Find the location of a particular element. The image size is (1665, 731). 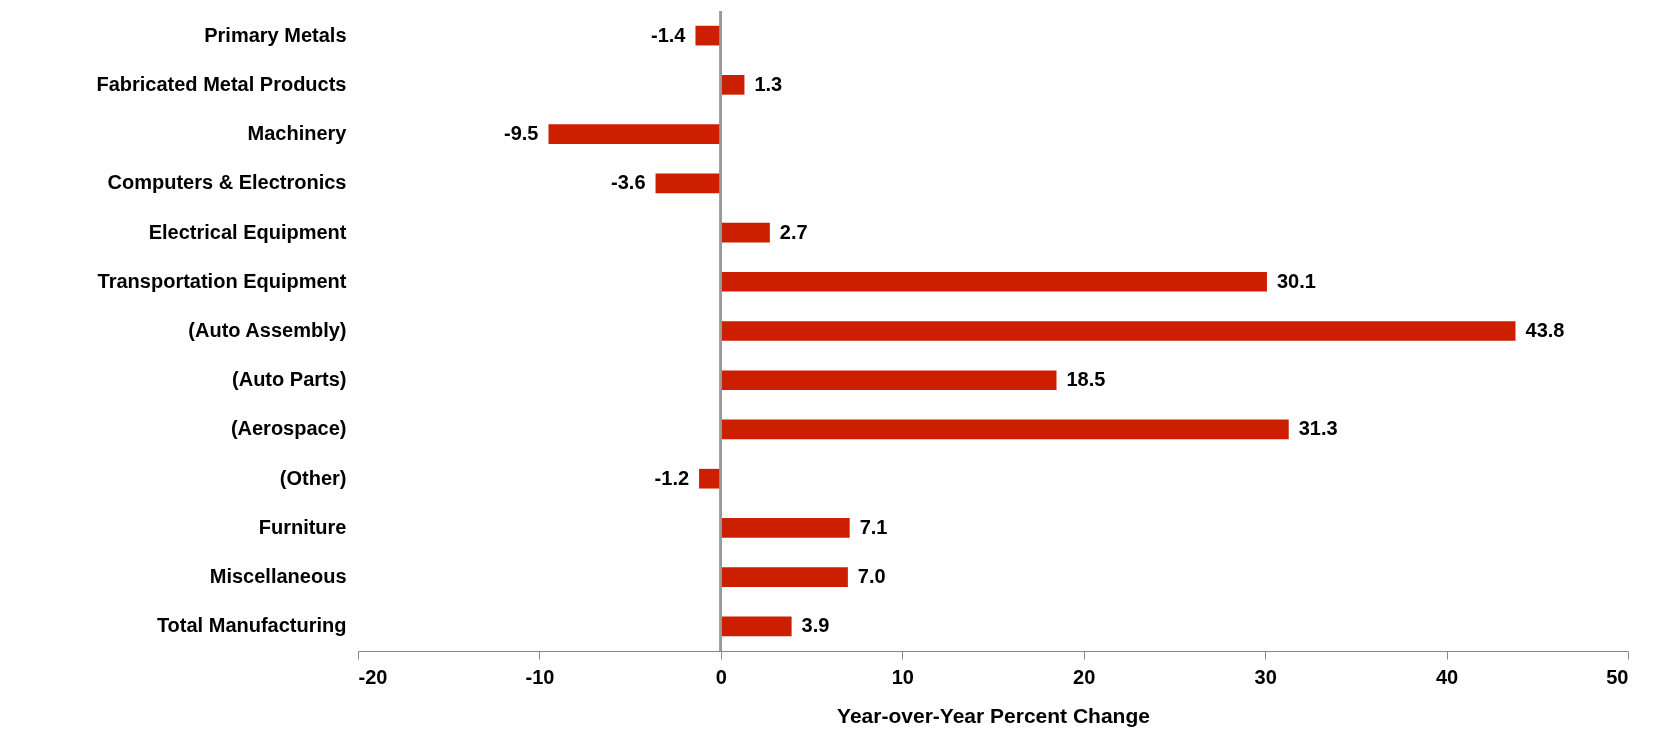

x-tick-label: 10 is located at coordinates (902, 676).